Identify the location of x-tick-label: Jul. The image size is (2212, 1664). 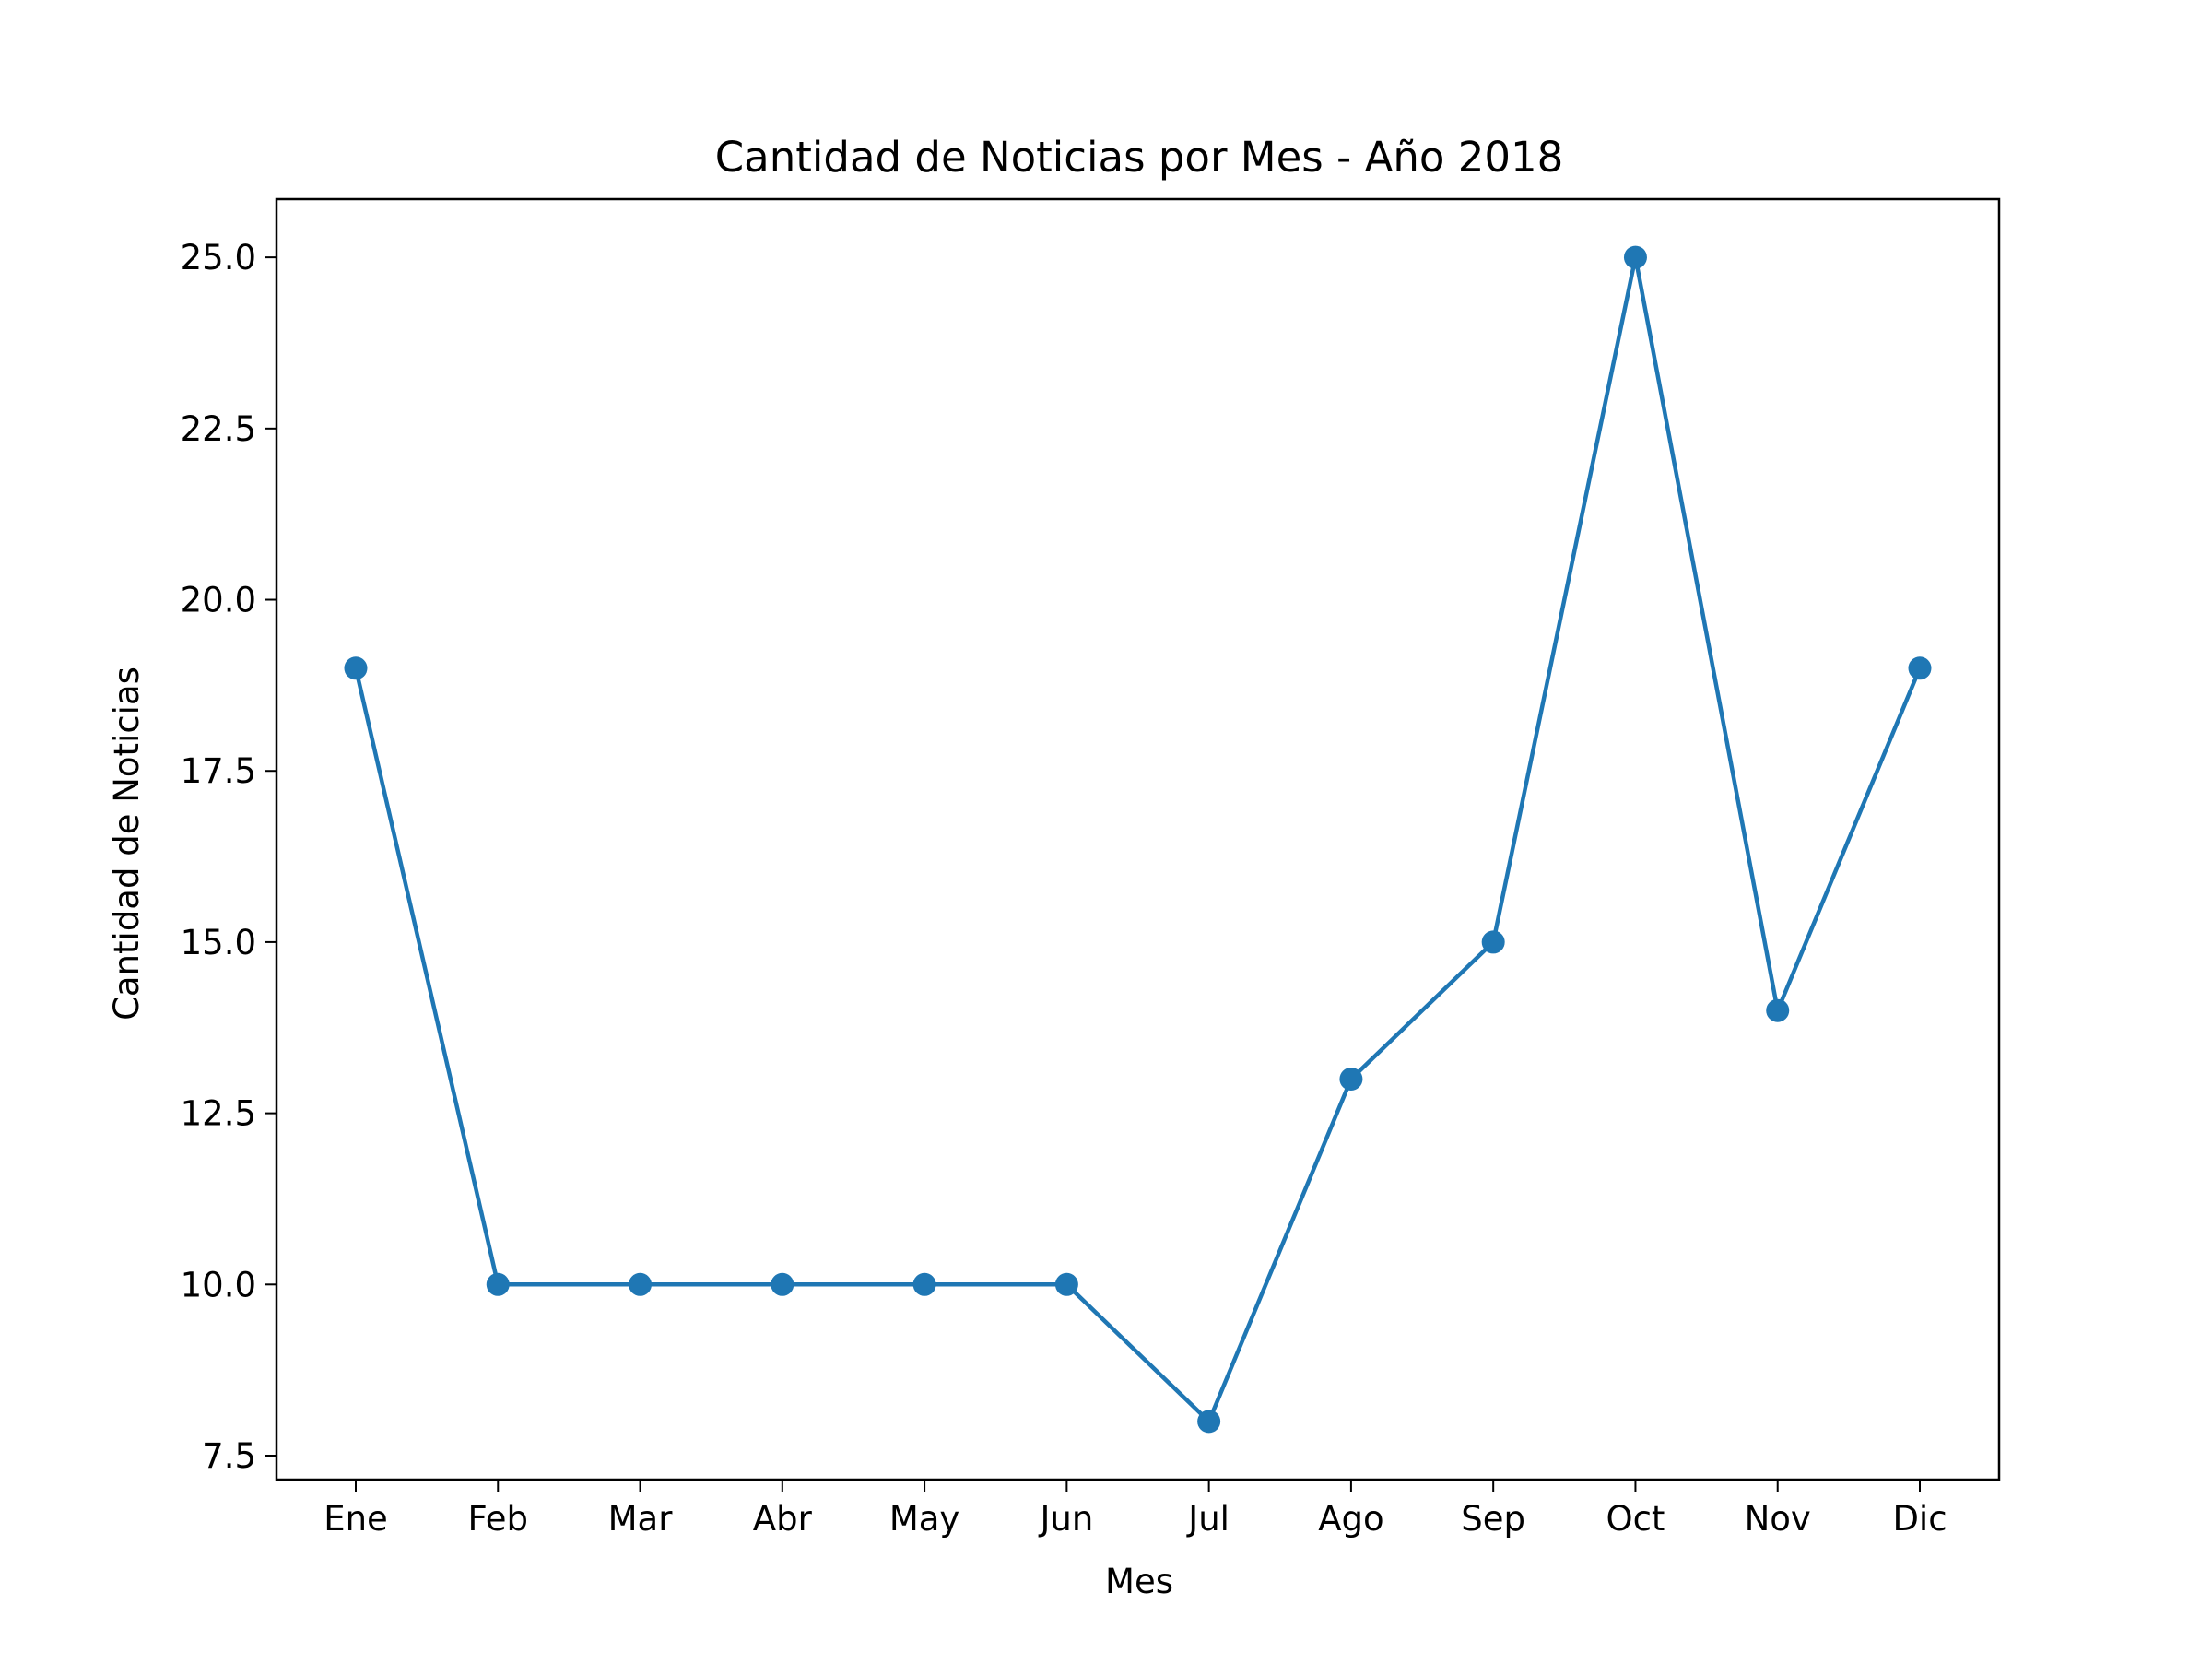
(1208, 1519).